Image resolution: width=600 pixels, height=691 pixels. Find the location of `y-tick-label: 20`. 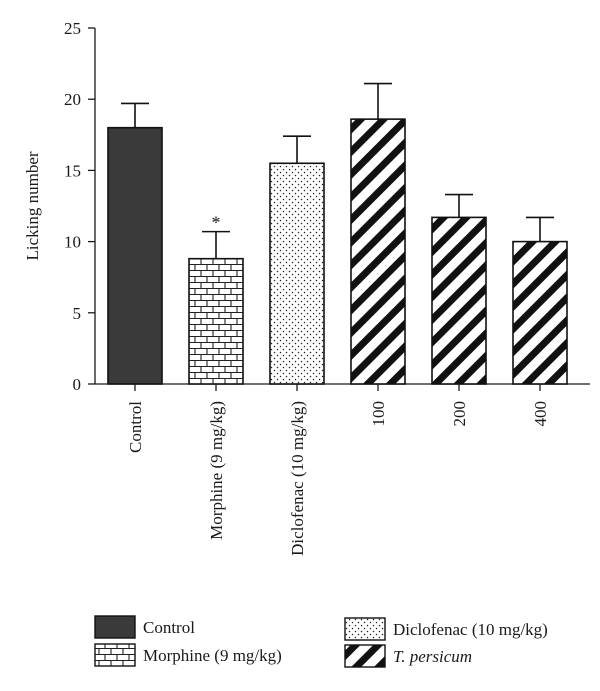

y-tick-label: 20 is located at coordinates (72, 99).